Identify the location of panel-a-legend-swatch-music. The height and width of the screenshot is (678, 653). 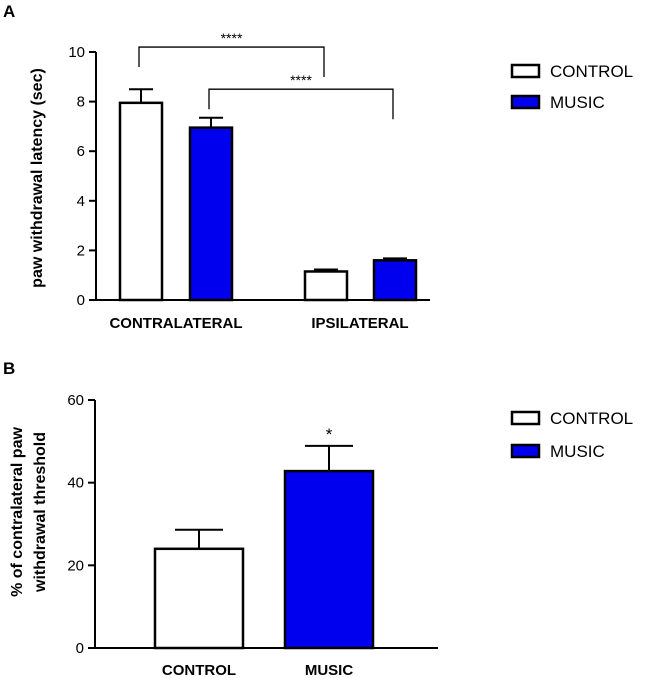
(525, 102).